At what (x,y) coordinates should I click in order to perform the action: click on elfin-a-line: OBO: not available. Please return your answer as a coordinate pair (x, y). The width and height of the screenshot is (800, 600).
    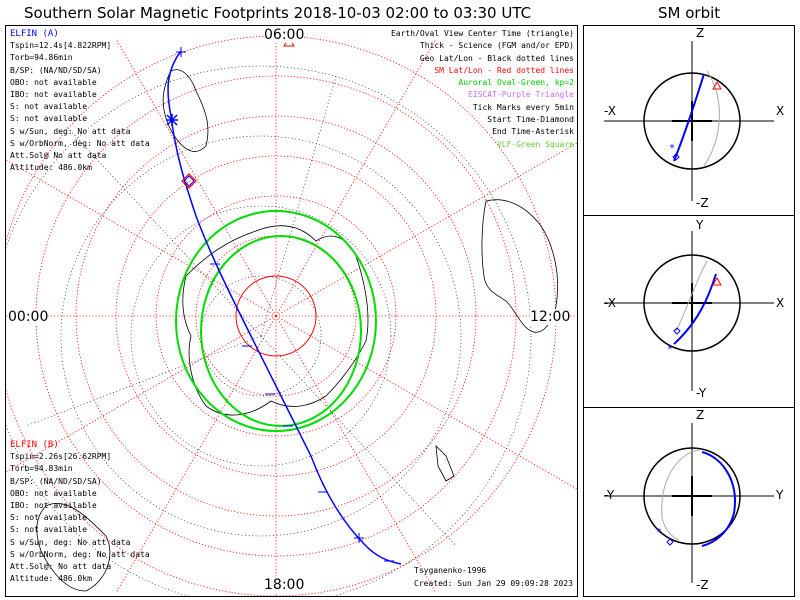
    Looking at the image, I should click on (53, 82).